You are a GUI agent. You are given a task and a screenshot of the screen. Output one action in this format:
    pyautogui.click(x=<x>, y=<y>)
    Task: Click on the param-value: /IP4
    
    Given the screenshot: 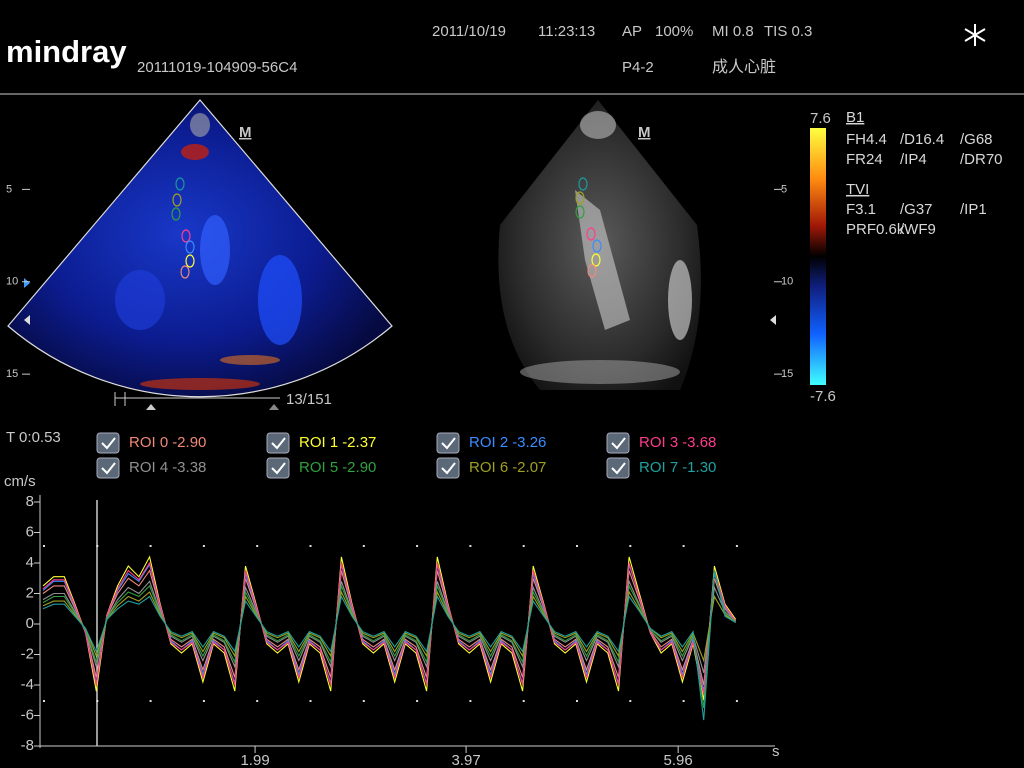 What is the action you would take?
    pyautogui.click(x=913, y=159)
    